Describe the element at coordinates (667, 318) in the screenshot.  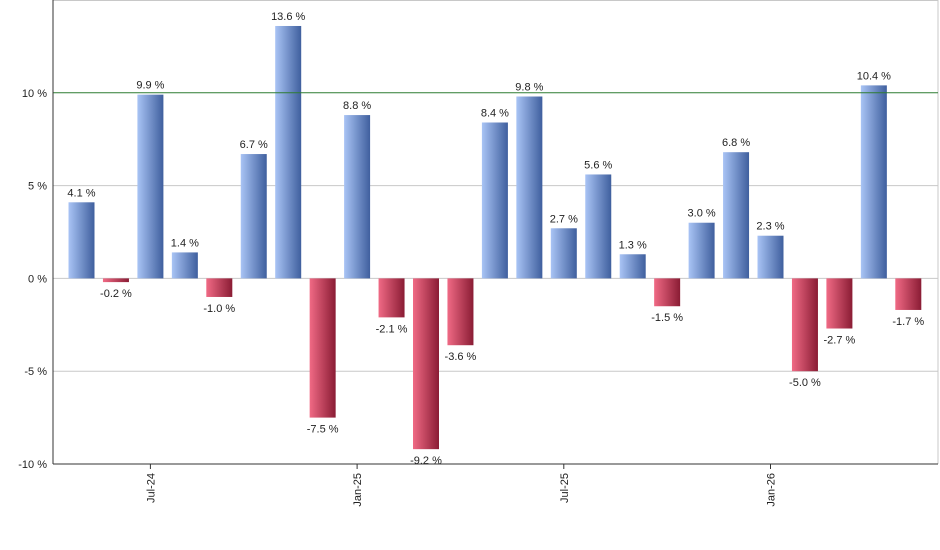
I see `data-label: -1.5 %` at that location.